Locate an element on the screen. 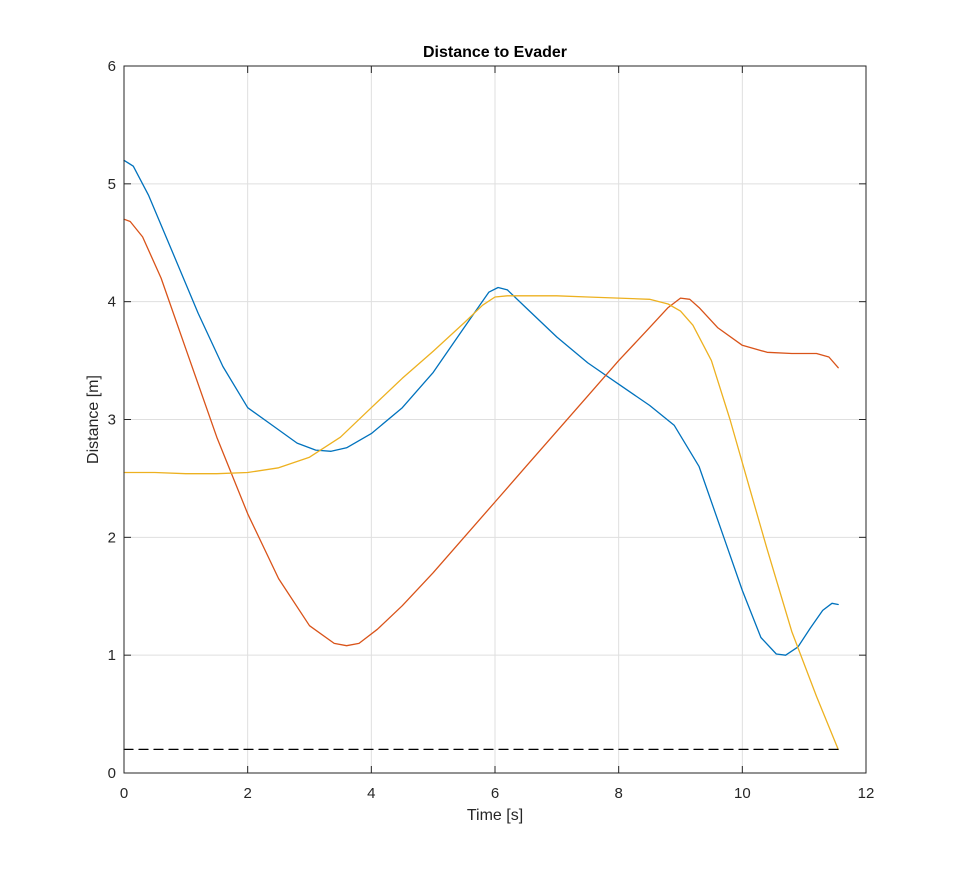 This screenshot has width=958, height=869. x-tick-labels: 0 2 4 6 8 10 12 is located at coordinates (497, 793).